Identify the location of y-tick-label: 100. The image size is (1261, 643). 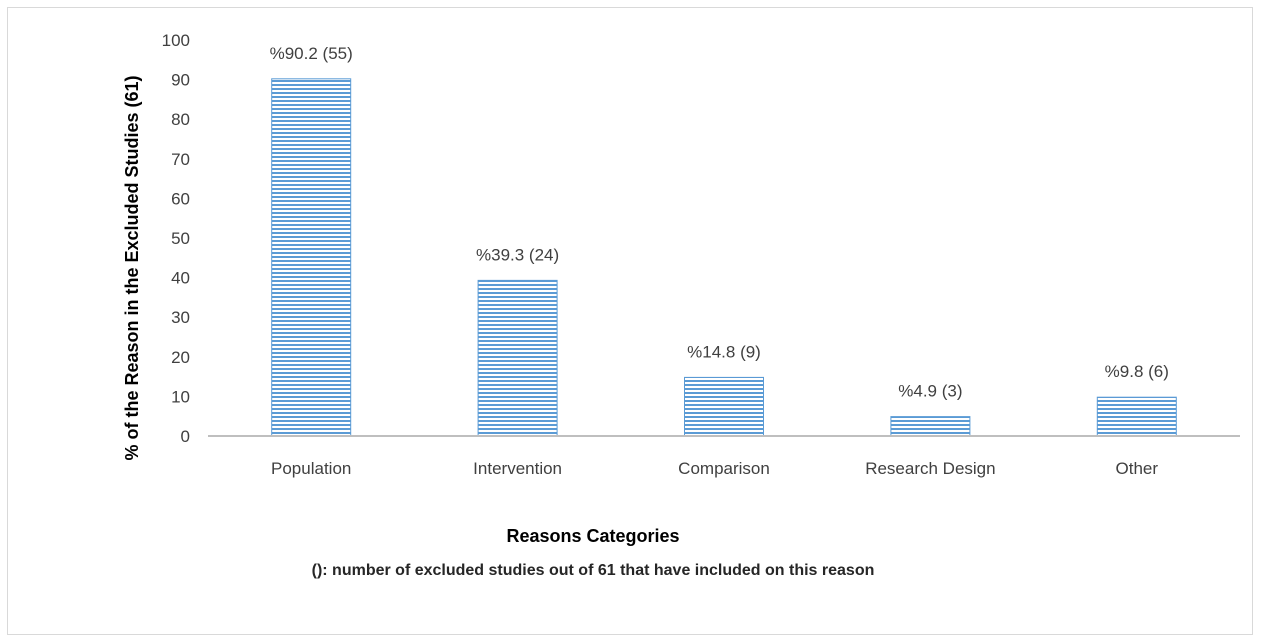
(176, 40).